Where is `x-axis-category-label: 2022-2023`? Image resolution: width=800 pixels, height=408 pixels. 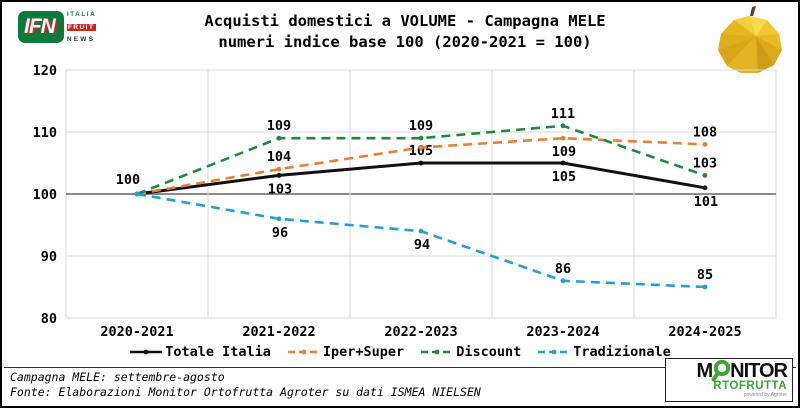 x-axis-category-label: 2022-2023 is located at coordinates (420, 332).